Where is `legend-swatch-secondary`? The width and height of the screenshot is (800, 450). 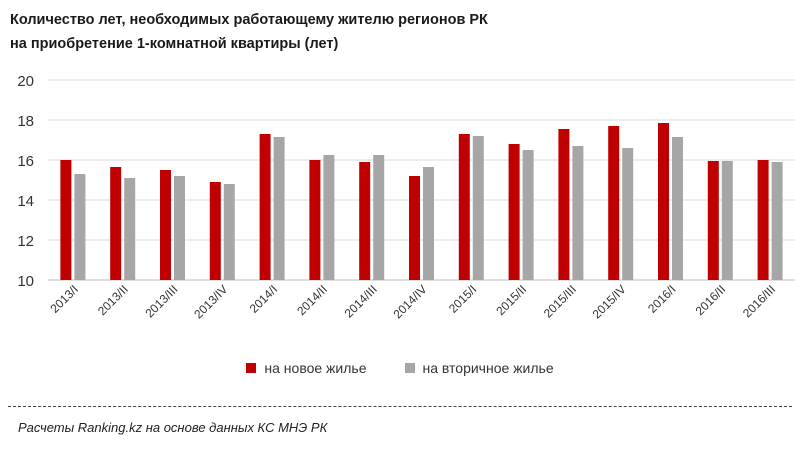
legend-swatch-secondary is located at coordinates (409, 368).